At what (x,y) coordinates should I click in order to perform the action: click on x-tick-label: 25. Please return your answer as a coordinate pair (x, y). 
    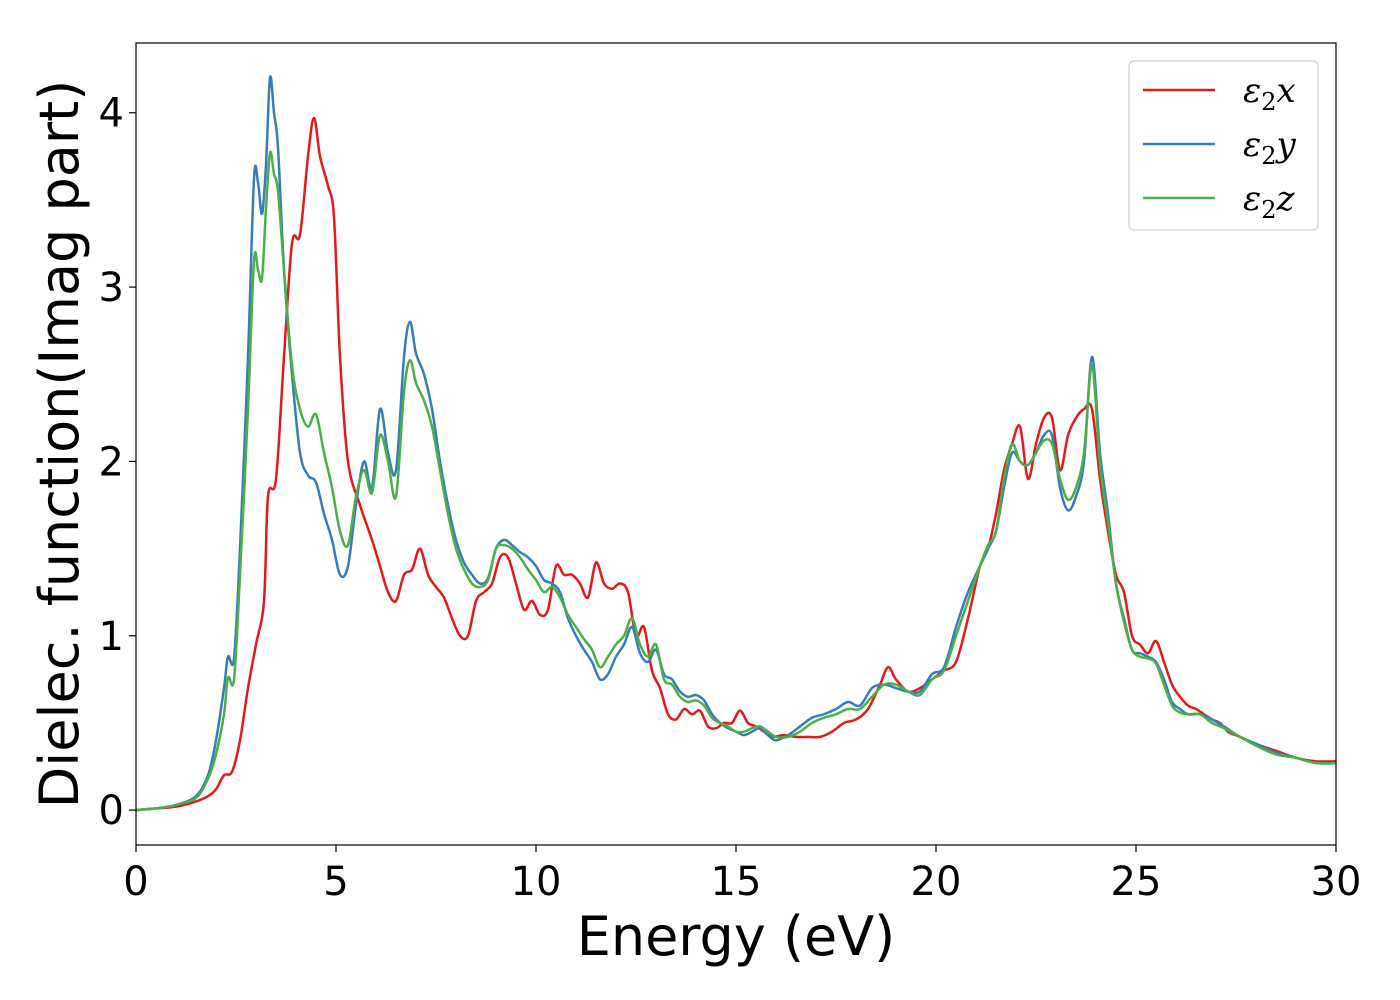
    Looking at the image, I should click on (1136, 882).